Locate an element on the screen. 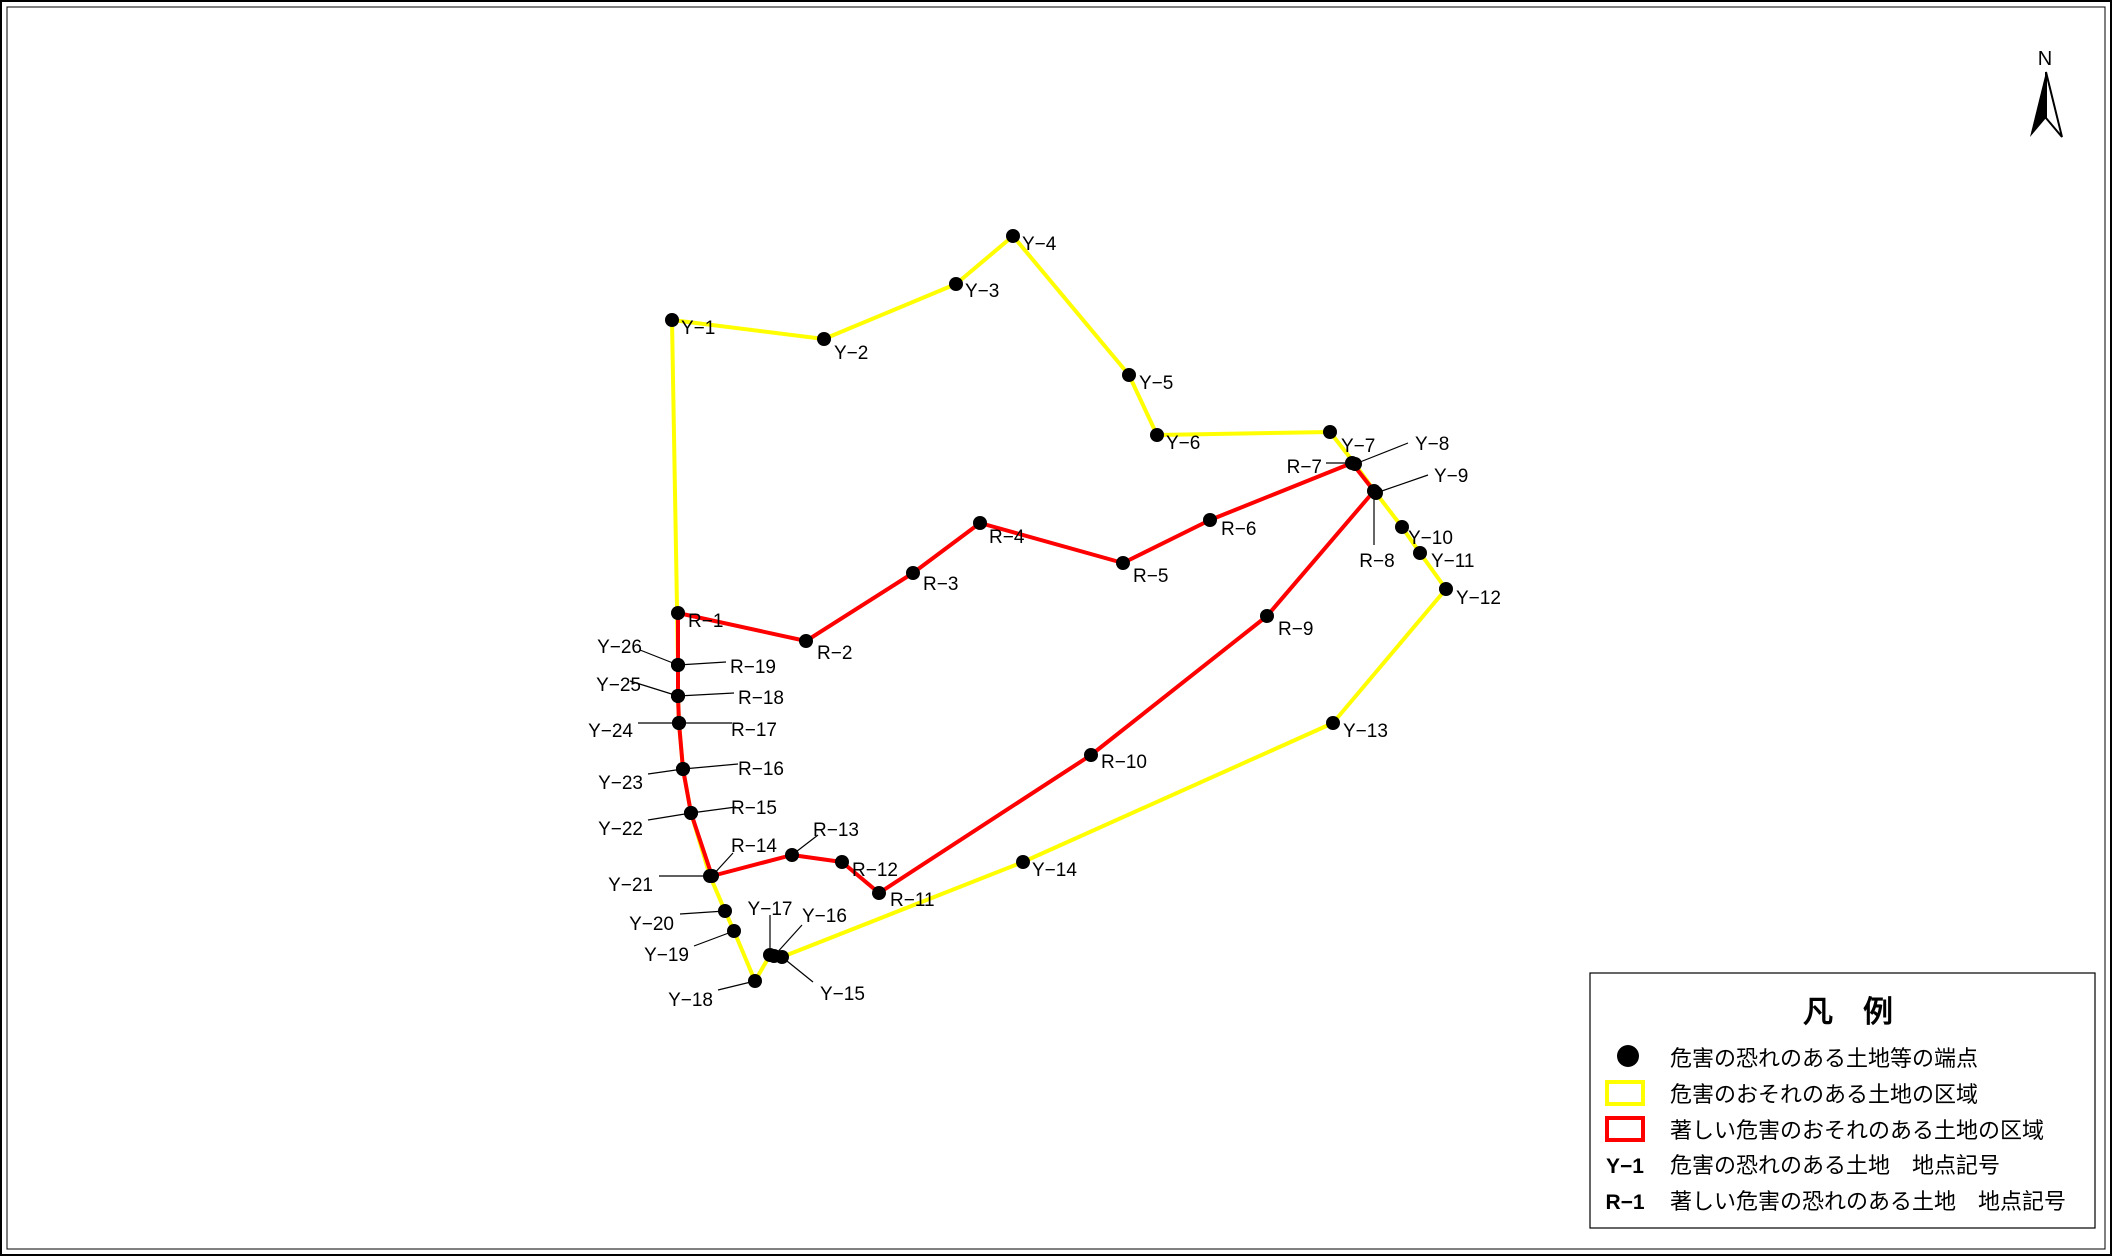 The height and width of the screenshot is (1256, 2112). yellow-label-20: Y−20 is located at coordinates (651, 924).